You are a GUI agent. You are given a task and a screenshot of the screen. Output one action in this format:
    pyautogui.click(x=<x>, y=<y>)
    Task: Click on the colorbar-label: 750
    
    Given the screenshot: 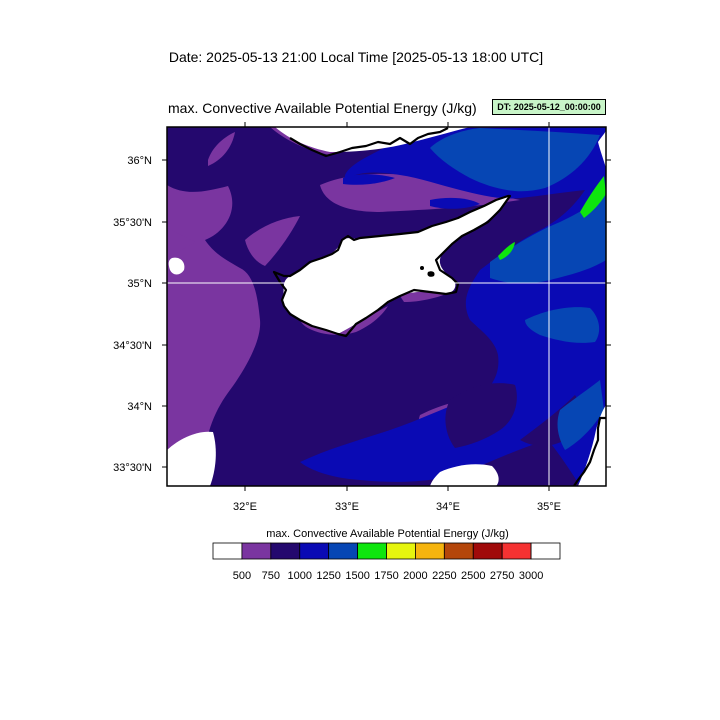 What is the action you would take?
    pyautogui.click(x=271, y=576)
    